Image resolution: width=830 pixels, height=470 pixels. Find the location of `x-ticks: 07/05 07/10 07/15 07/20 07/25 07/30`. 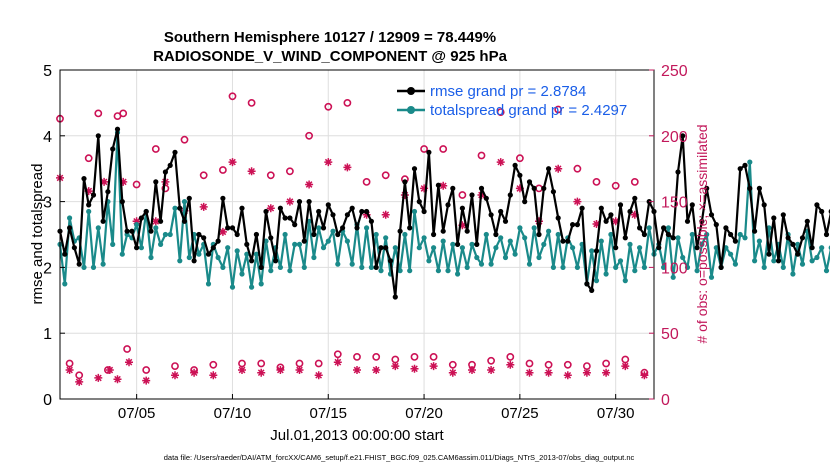

x-ticks: 07/05 07/10 07/15 07/20 07/25 07/30 is located at coordinates (376, 408).